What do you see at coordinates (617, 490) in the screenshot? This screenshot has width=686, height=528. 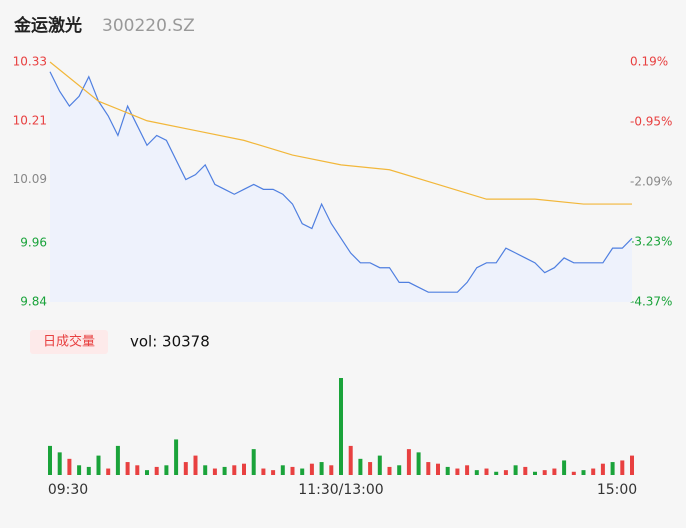 I see `x-tick-label: 15:00` at bounding box center [617, 490].